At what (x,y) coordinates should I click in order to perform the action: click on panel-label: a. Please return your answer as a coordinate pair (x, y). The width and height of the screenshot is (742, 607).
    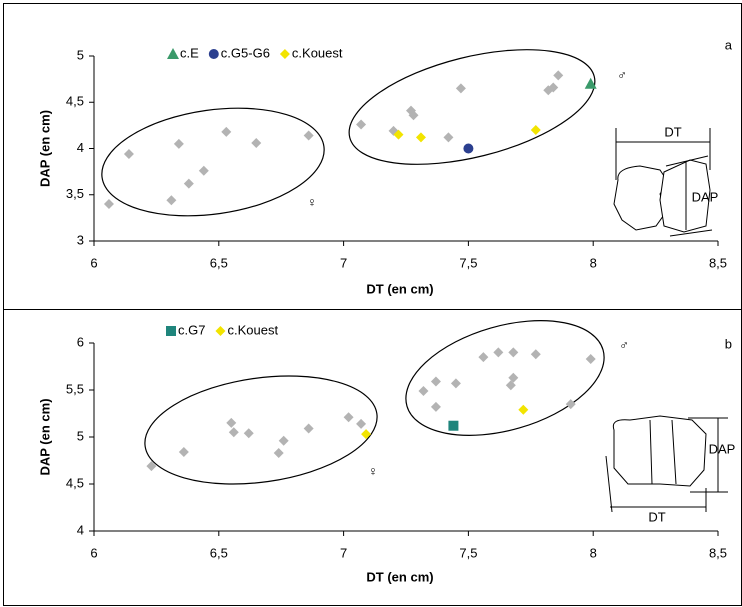
    Looking at the image, I should click on (729, 44).